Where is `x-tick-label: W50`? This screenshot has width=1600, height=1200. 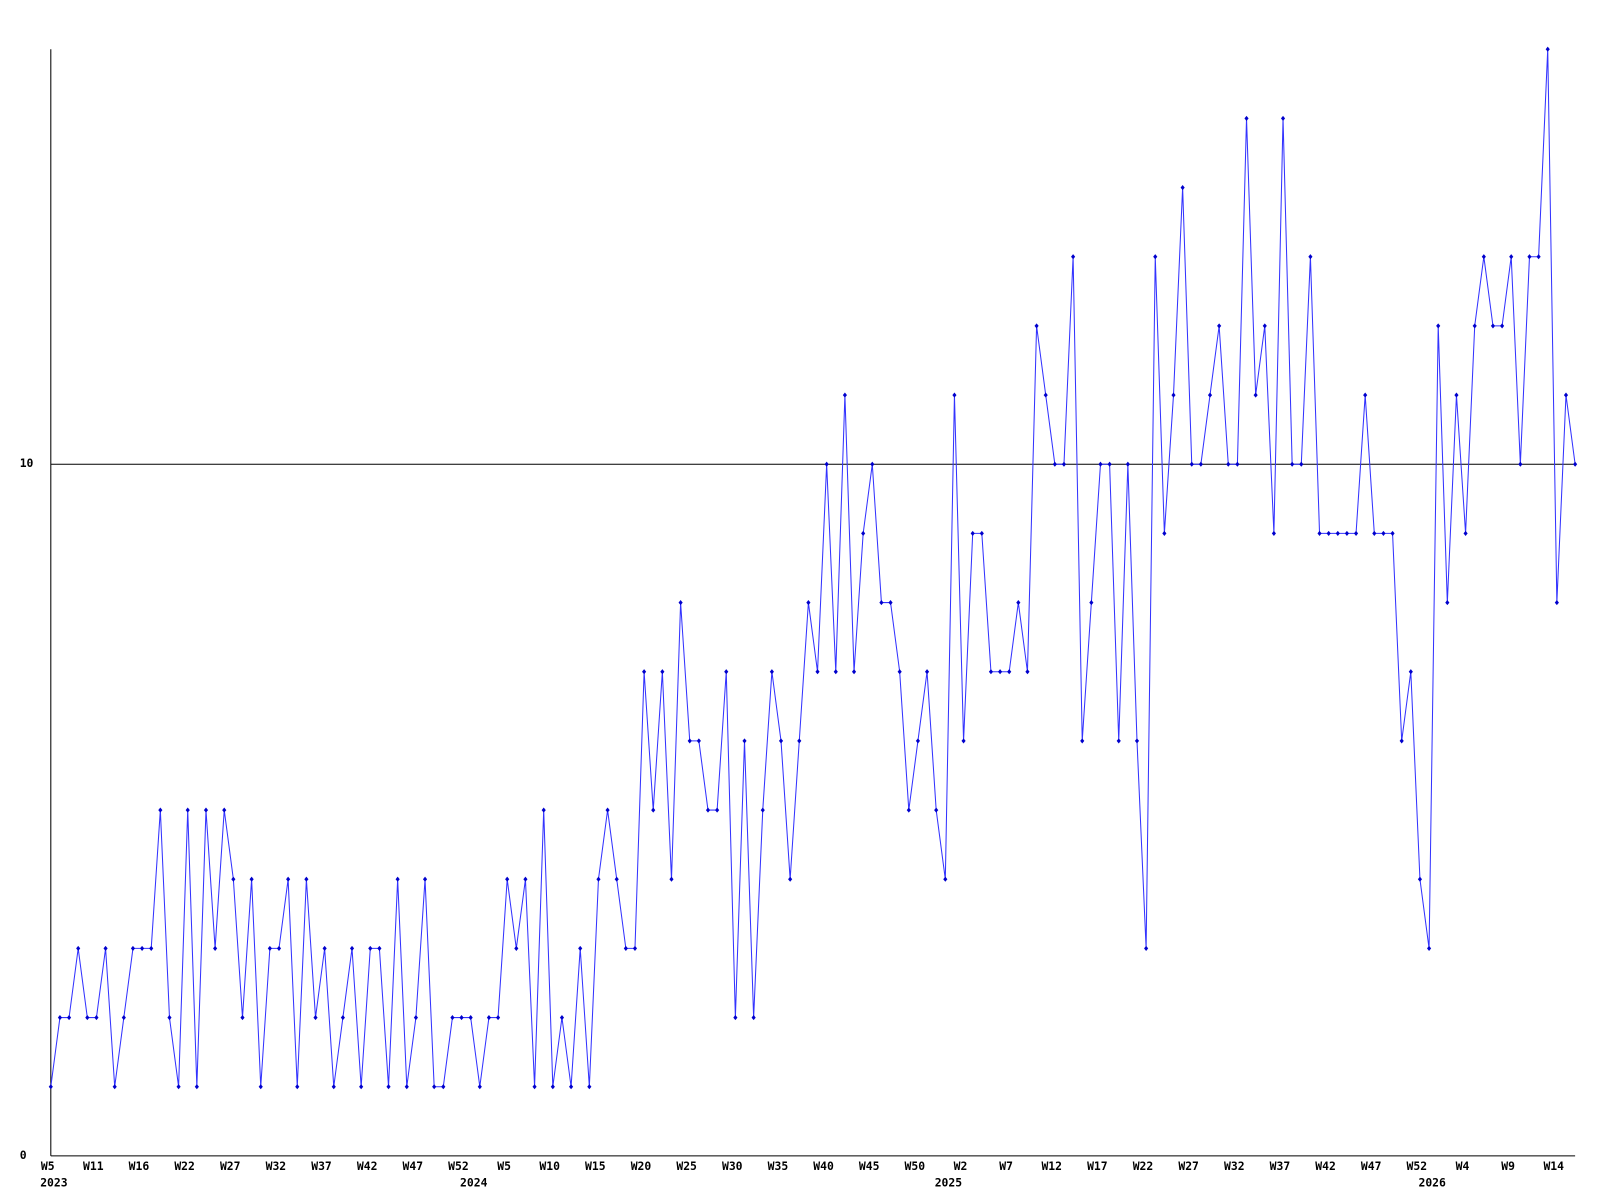 x-tick-label: W50 is located at coordinates (915, 1166).